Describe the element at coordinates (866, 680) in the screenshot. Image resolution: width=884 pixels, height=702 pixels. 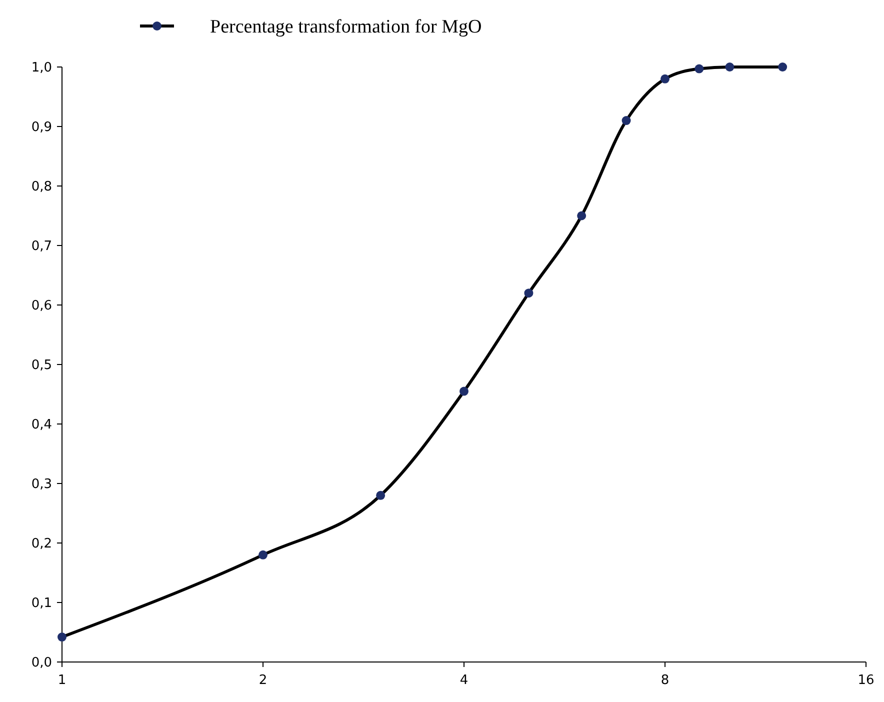
I see `x-tick-label: 16` at that location.